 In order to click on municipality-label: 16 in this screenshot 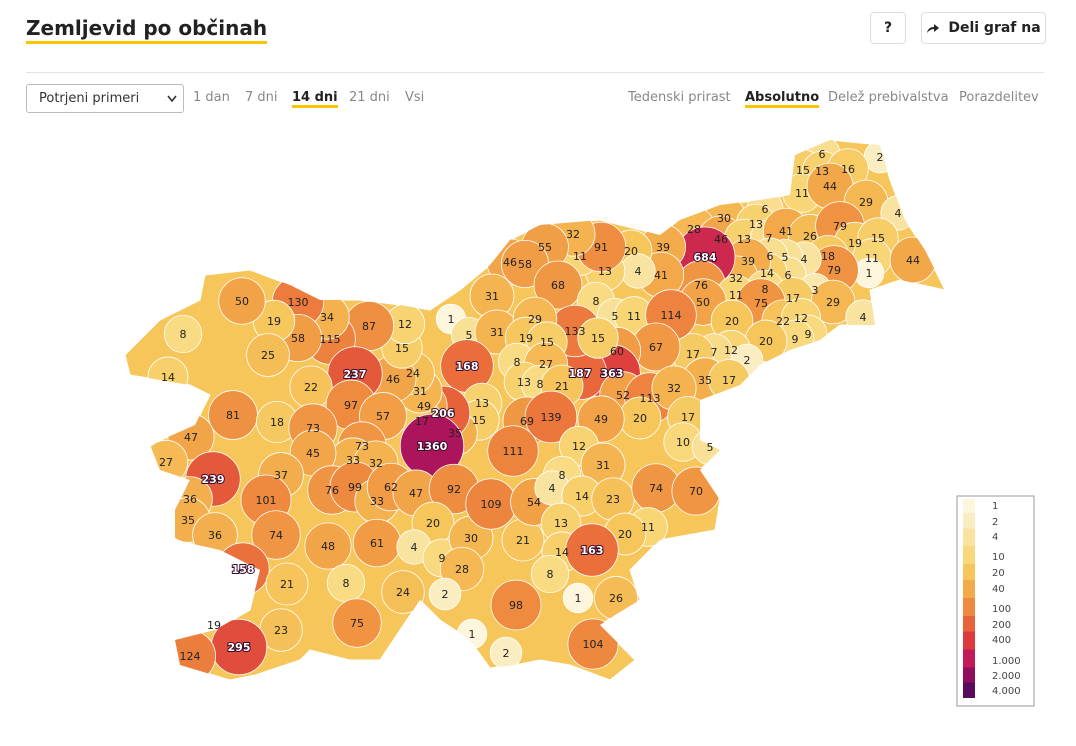, I will do `click(848, 169)`.